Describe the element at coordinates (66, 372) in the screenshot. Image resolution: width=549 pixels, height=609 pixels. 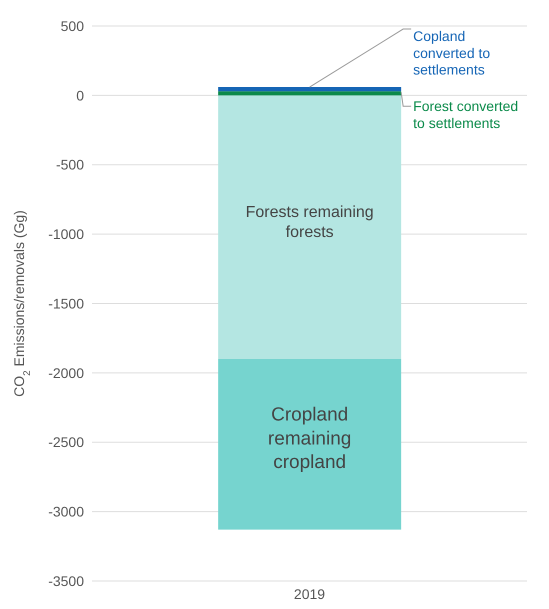
I see `y-tick-label: -2000` at that location.